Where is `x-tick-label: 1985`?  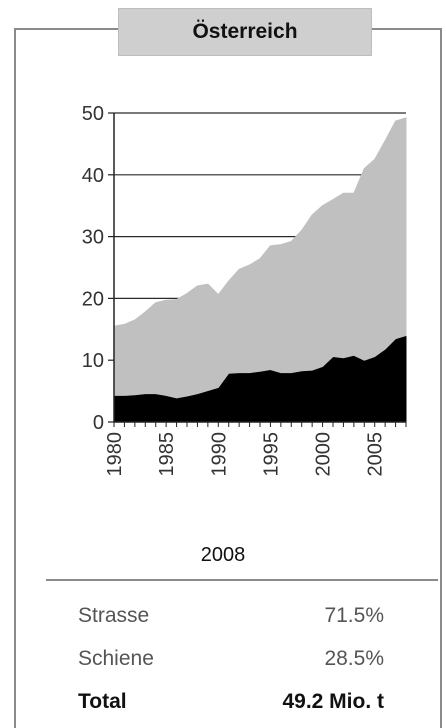
x-tick-label: 1985 is located at coordinates (167, 454).